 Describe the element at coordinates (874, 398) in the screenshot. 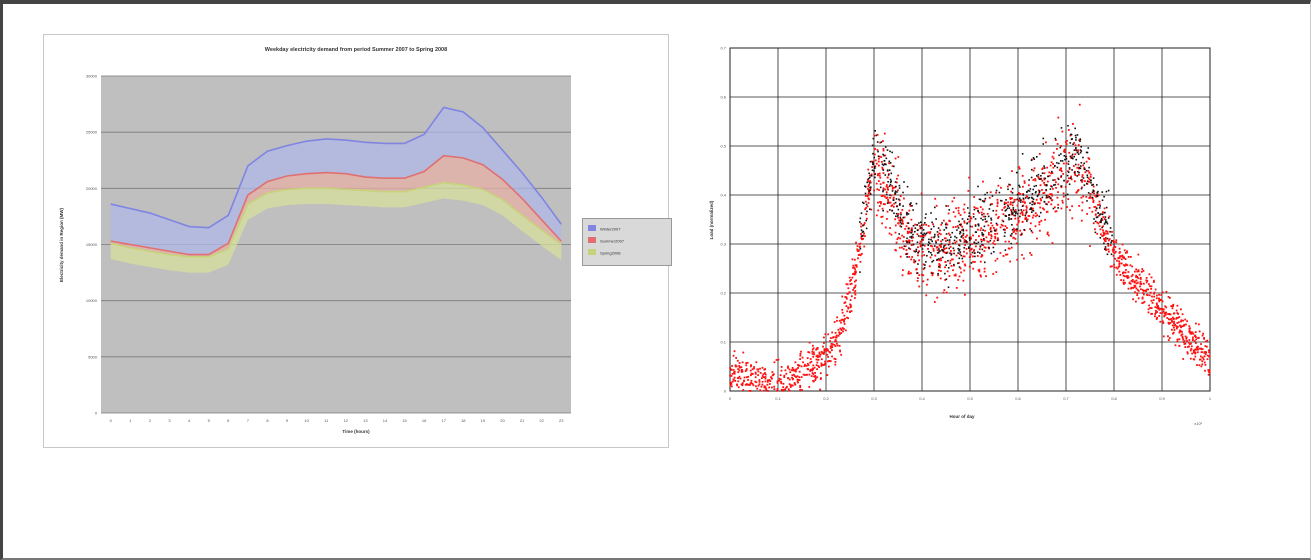

I see `scatter-x-tick-label: 0.3` at that location.